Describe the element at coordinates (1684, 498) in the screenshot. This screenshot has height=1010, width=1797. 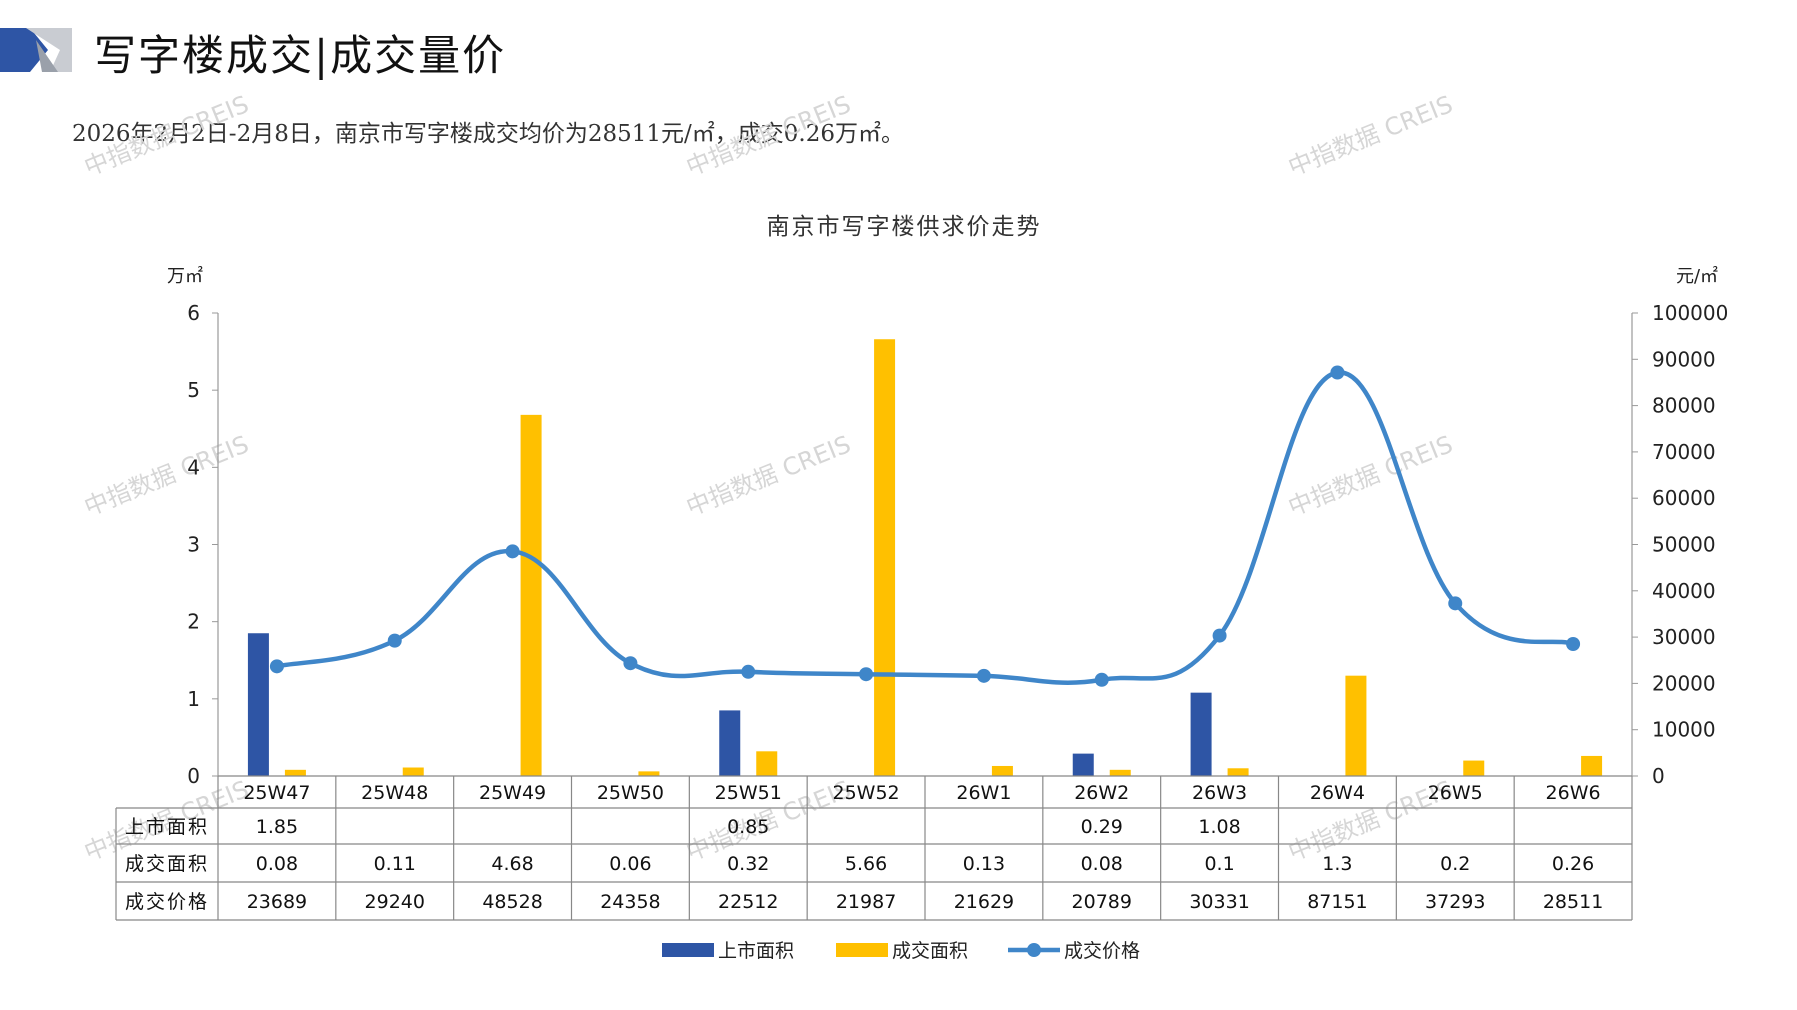
I see `right-axis-tick-label: 60000` at that location.